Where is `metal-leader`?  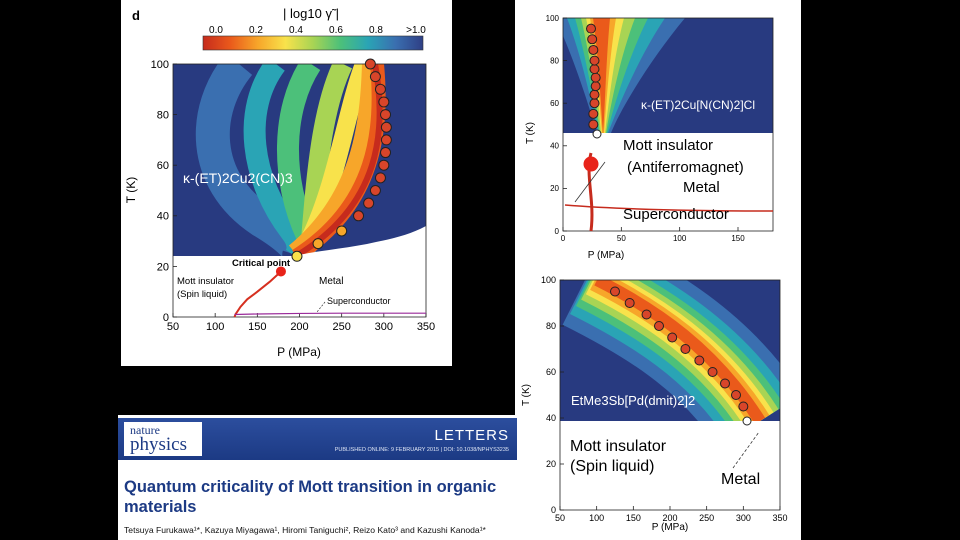 metal-leader is located at coordinates (746, 450).